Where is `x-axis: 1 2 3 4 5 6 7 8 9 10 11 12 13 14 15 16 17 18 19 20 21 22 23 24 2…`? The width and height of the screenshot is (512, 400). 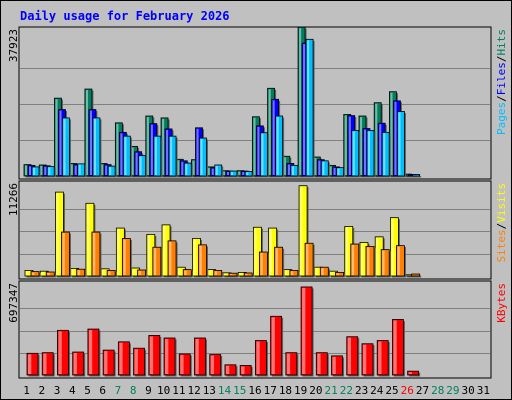
x-axis: 1 2 3 4 5 6 7 8 9 10 11 12 13 14 15 16 17 18 19 20 21 22 23 24 2… is located at coordinates (256, 390).